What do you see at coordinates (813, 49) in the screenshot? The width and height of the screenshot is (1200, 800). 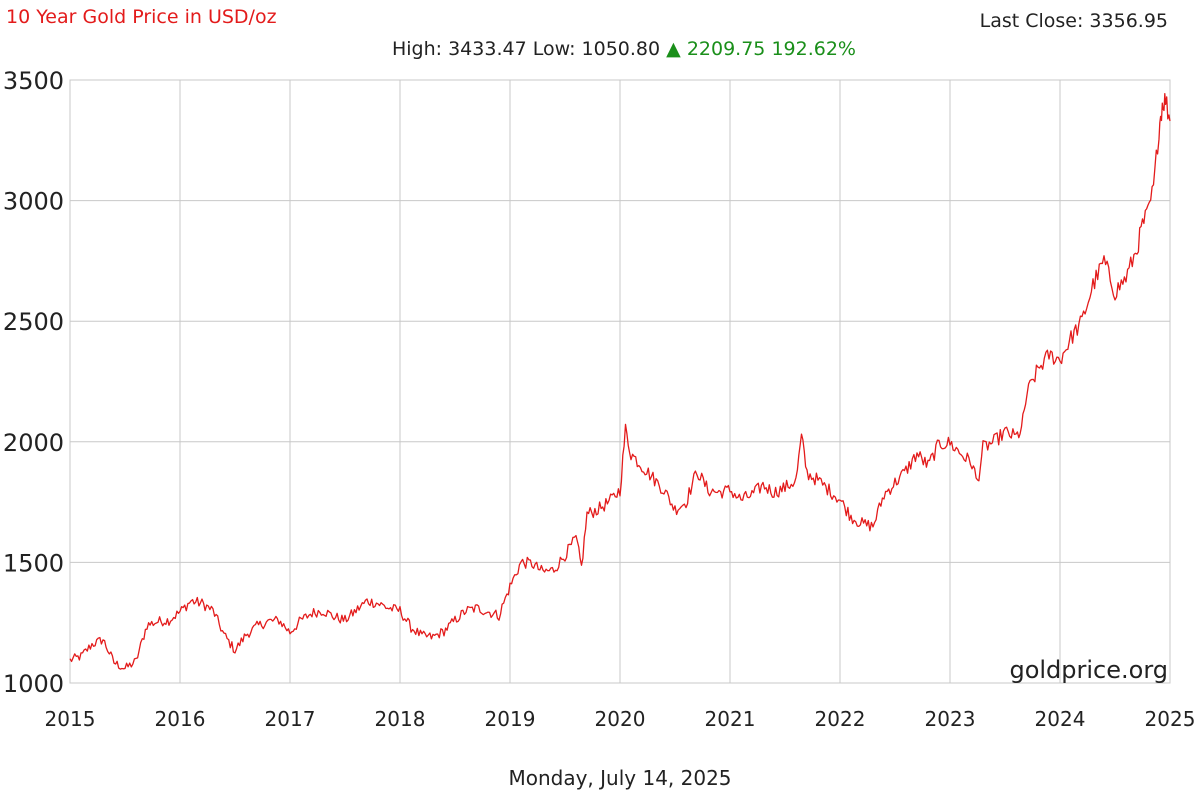 I see `change-percent: 192.62%` at bounding box center [813, 49].